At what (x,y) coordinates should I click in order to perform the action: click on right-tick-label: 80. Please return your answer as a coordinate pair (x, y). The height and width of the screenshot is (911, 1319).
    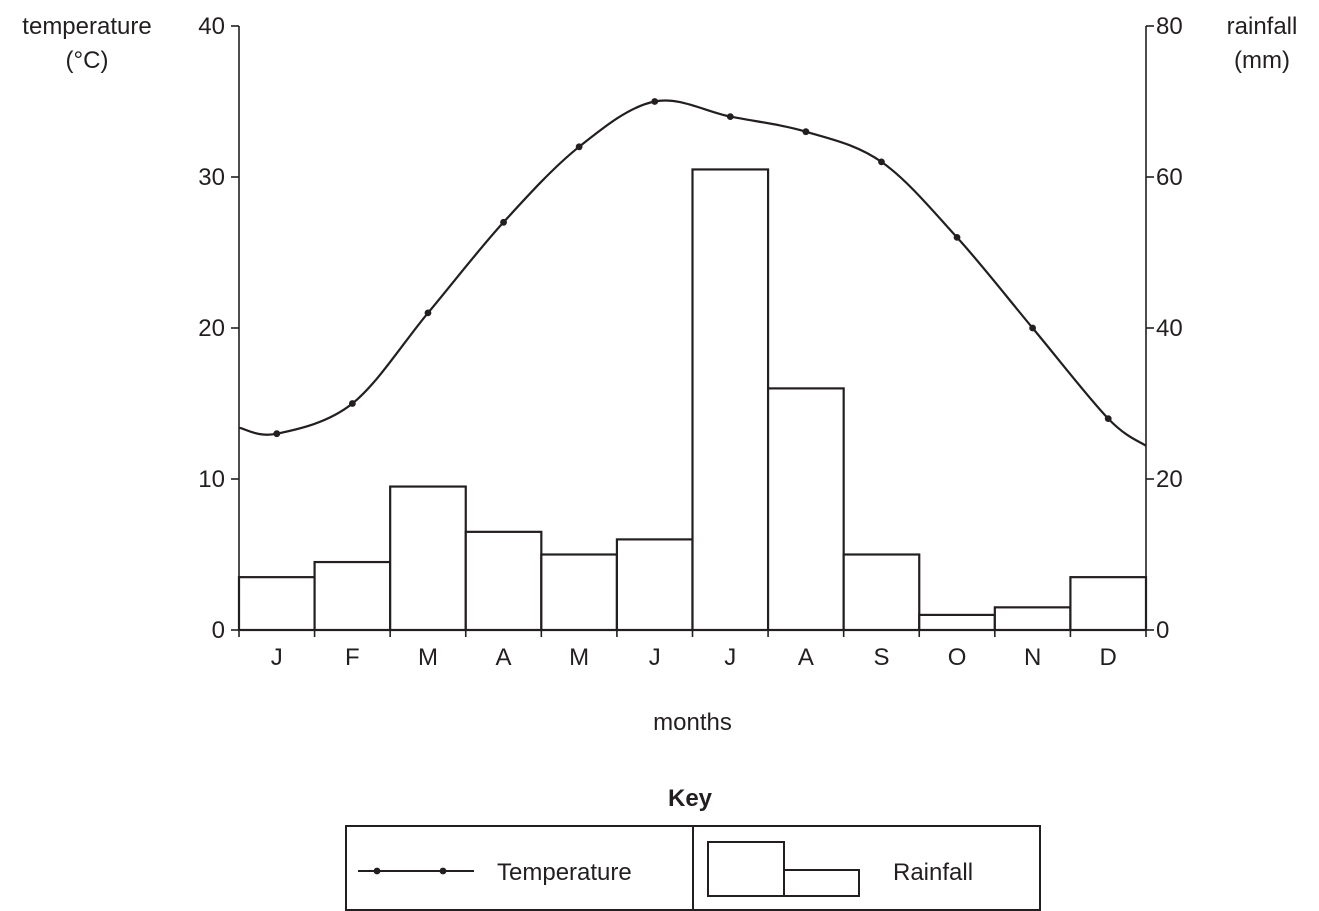
    Looking at the image, I should click on (1169, 26).